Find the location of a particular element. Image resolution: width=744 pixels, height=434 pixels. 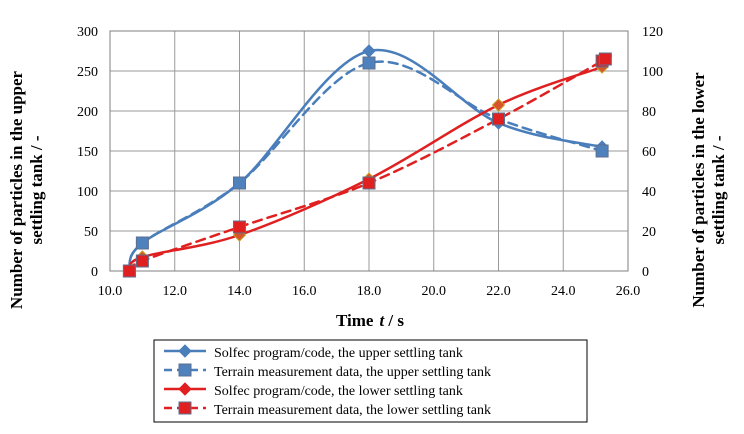

x-tick-label: 18.0 is located at coordinates (369, 291).